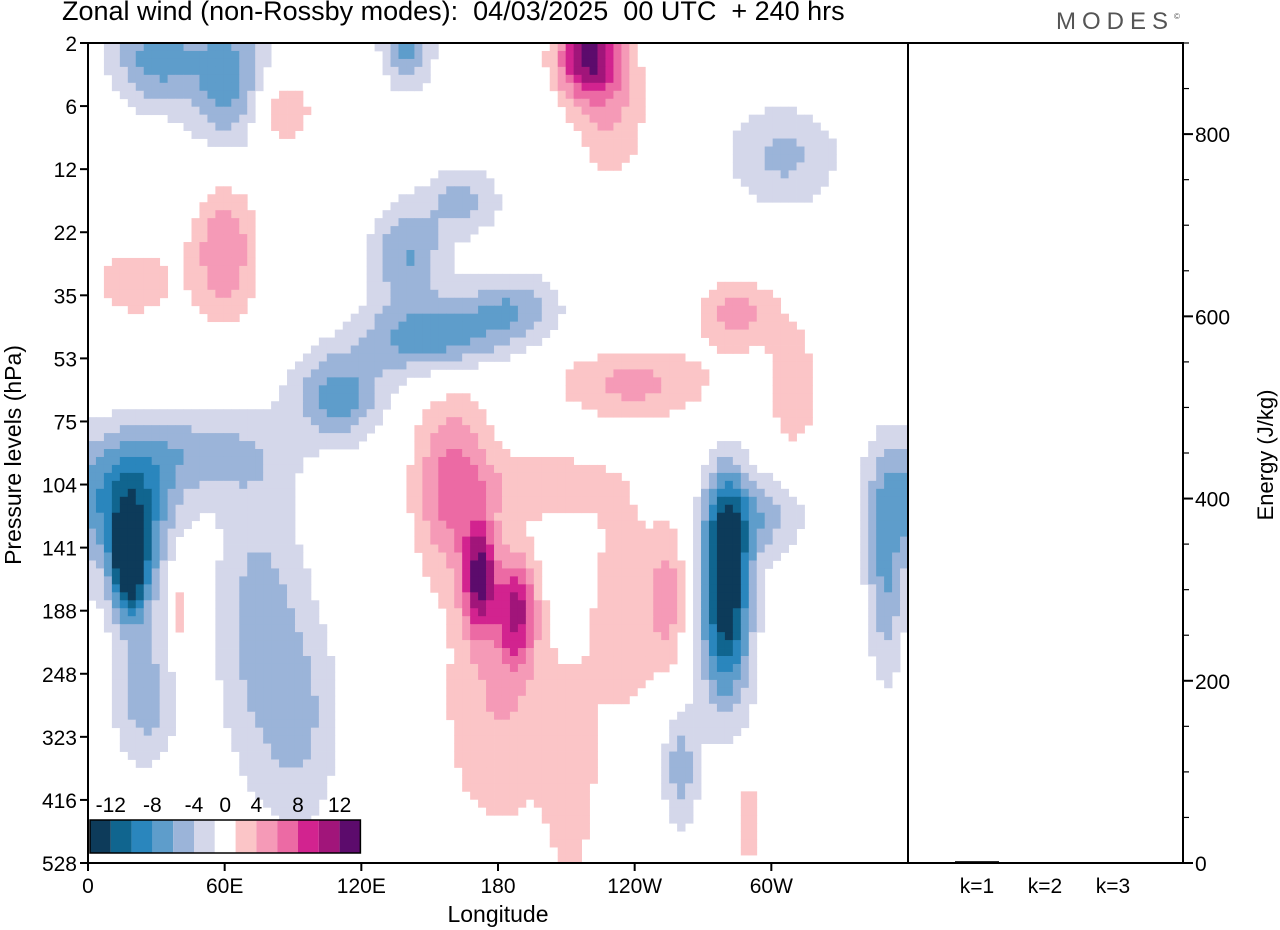 The height and width of the screenshot is (930, 1280). Describe the element at coordinates (65, 359) in the screenshot. I see `y-tick-label: 53` at that location.